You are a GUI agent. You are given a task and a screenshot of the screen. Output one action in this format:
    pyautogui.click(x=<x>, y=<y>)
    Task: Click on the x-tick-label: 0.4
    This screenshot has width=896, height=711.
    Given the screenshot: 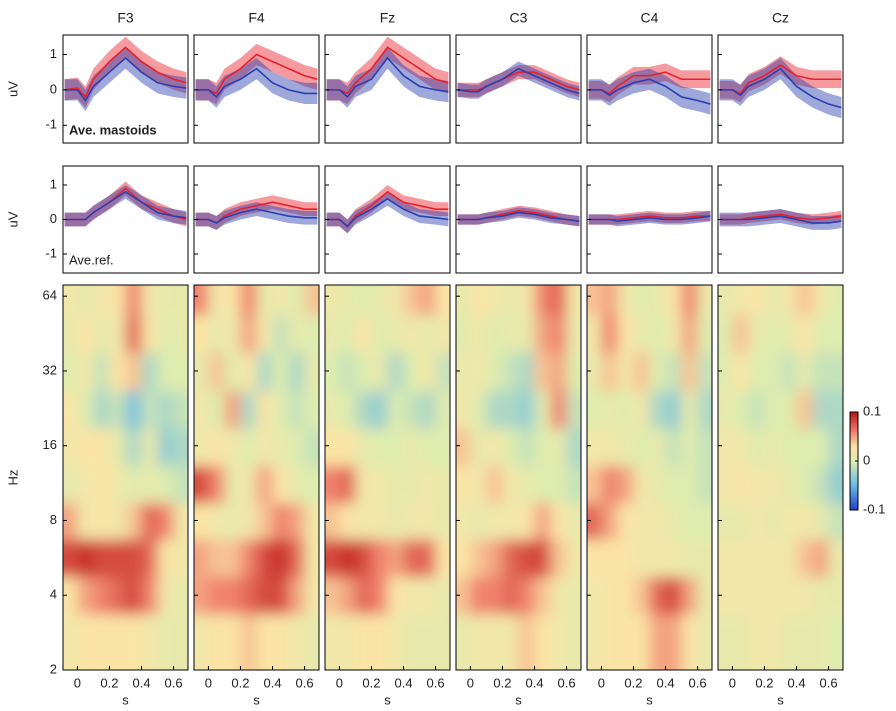 What is the action you would take?
    pyautogui.click(x=534, y=682)
    